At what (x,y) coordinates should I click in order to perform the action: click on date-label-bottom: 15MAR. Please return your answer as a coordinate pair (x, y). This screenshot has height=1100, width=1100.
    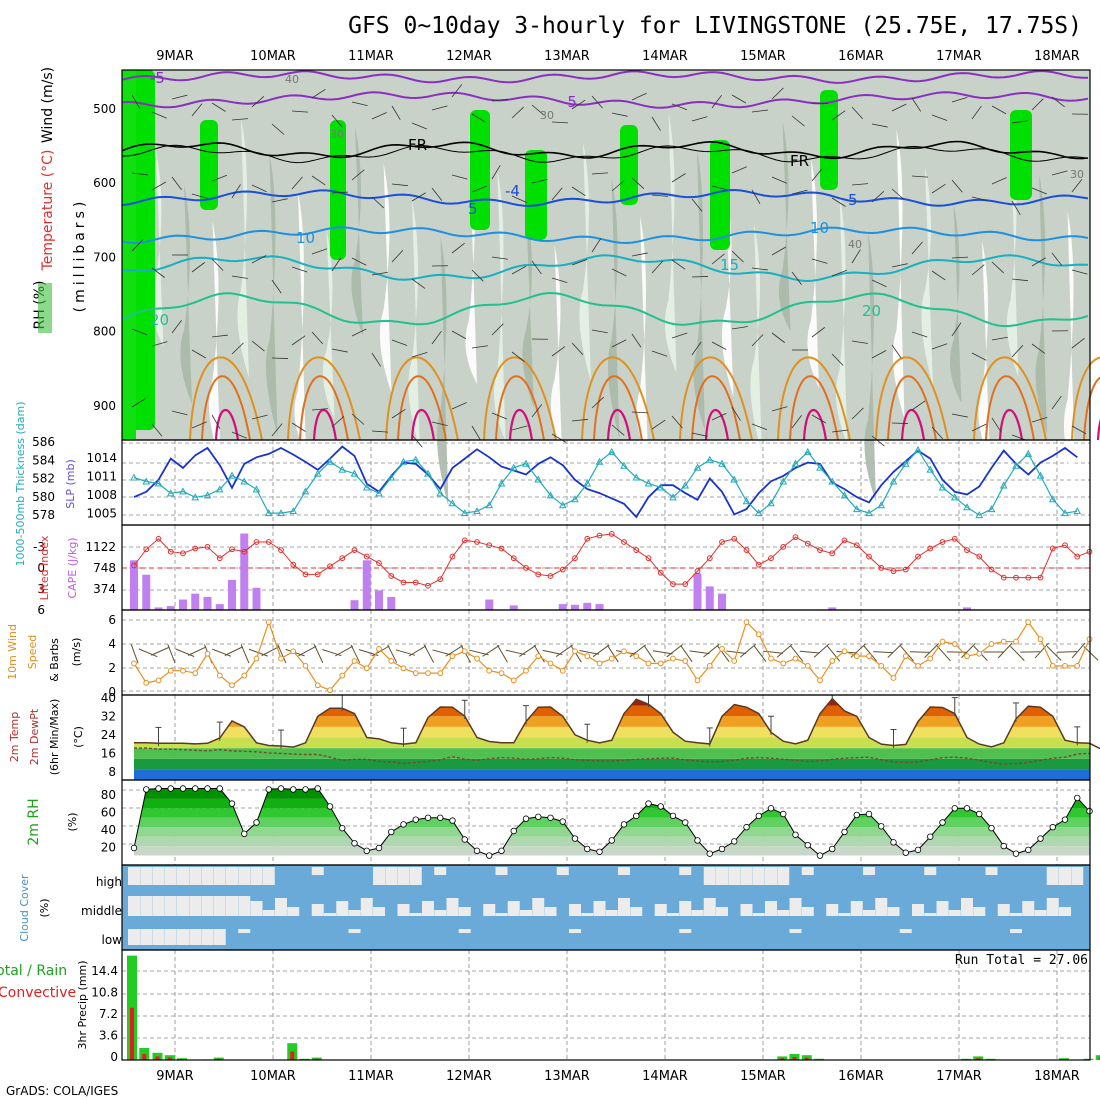
    Looking at the image, I should click on (763, 1076).